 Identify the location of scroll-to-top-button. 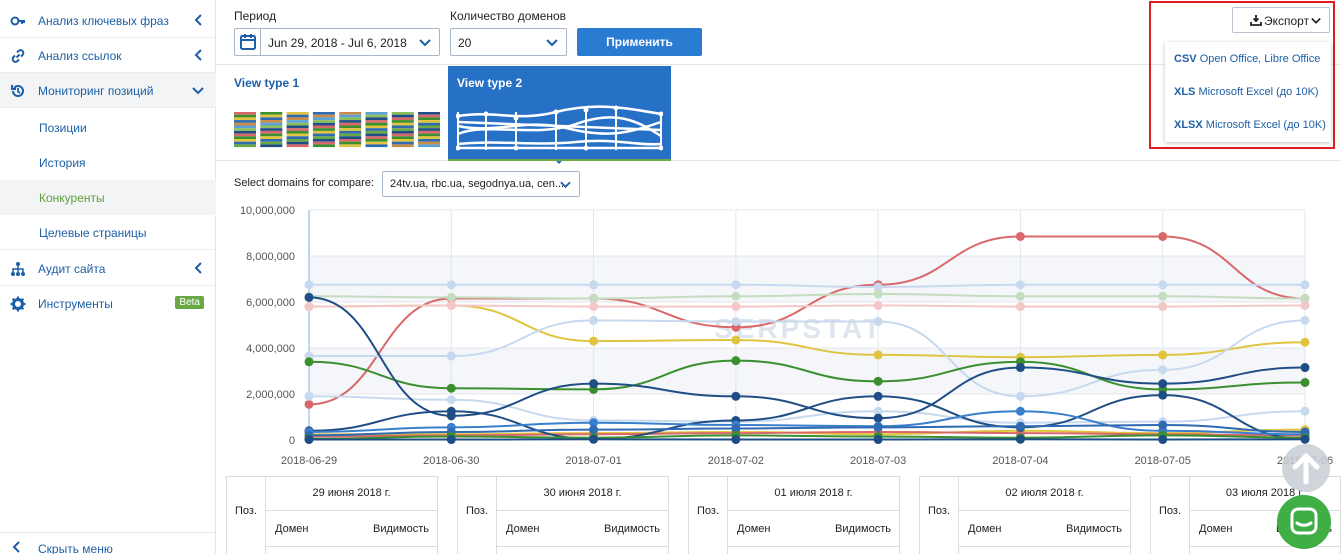
(1306, 468).